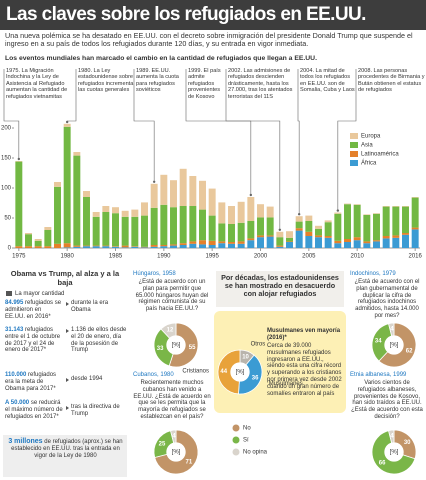 This screenshot has width=426, height=480. Describe the element at coordinates (25, 441) in the screenshot. I see `stat-figure: 3 millones` at that location.